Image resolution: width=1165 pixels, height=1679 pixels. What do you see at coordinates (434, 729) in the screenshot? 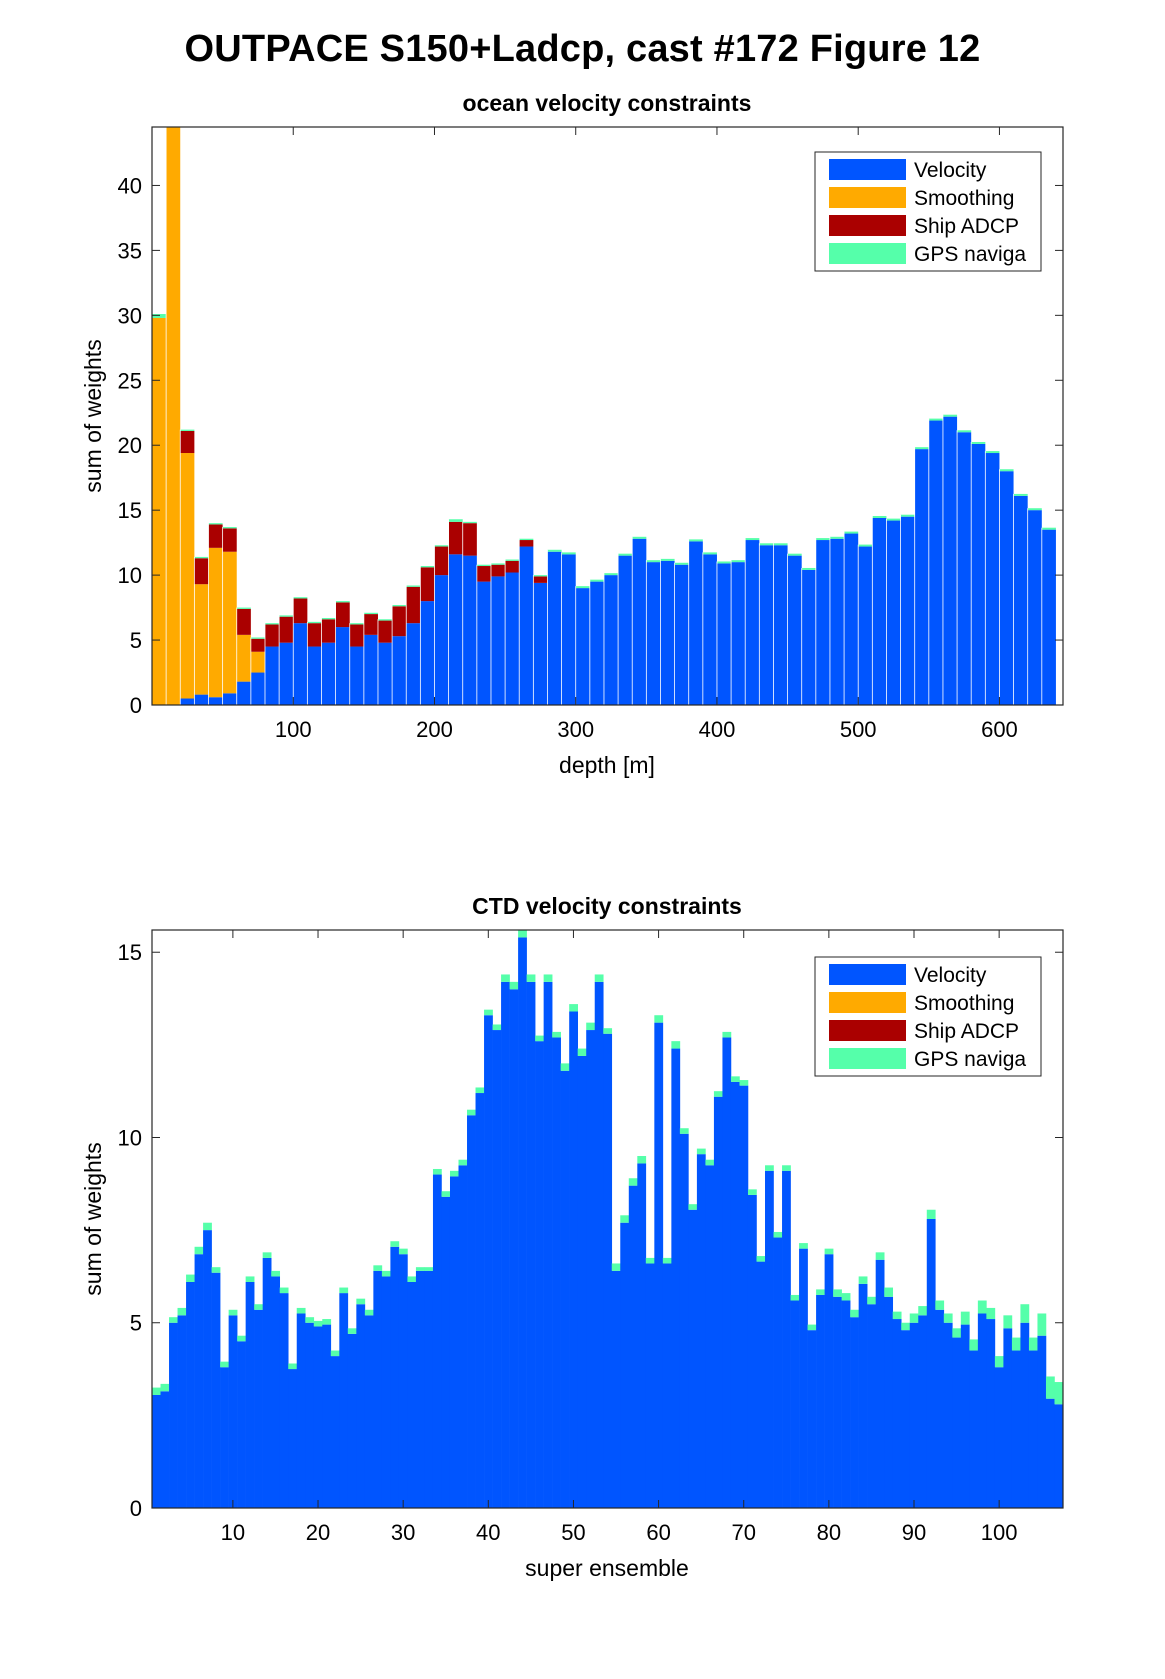
I see `top-xtick-label: 200` at bounding box center [434, 729].